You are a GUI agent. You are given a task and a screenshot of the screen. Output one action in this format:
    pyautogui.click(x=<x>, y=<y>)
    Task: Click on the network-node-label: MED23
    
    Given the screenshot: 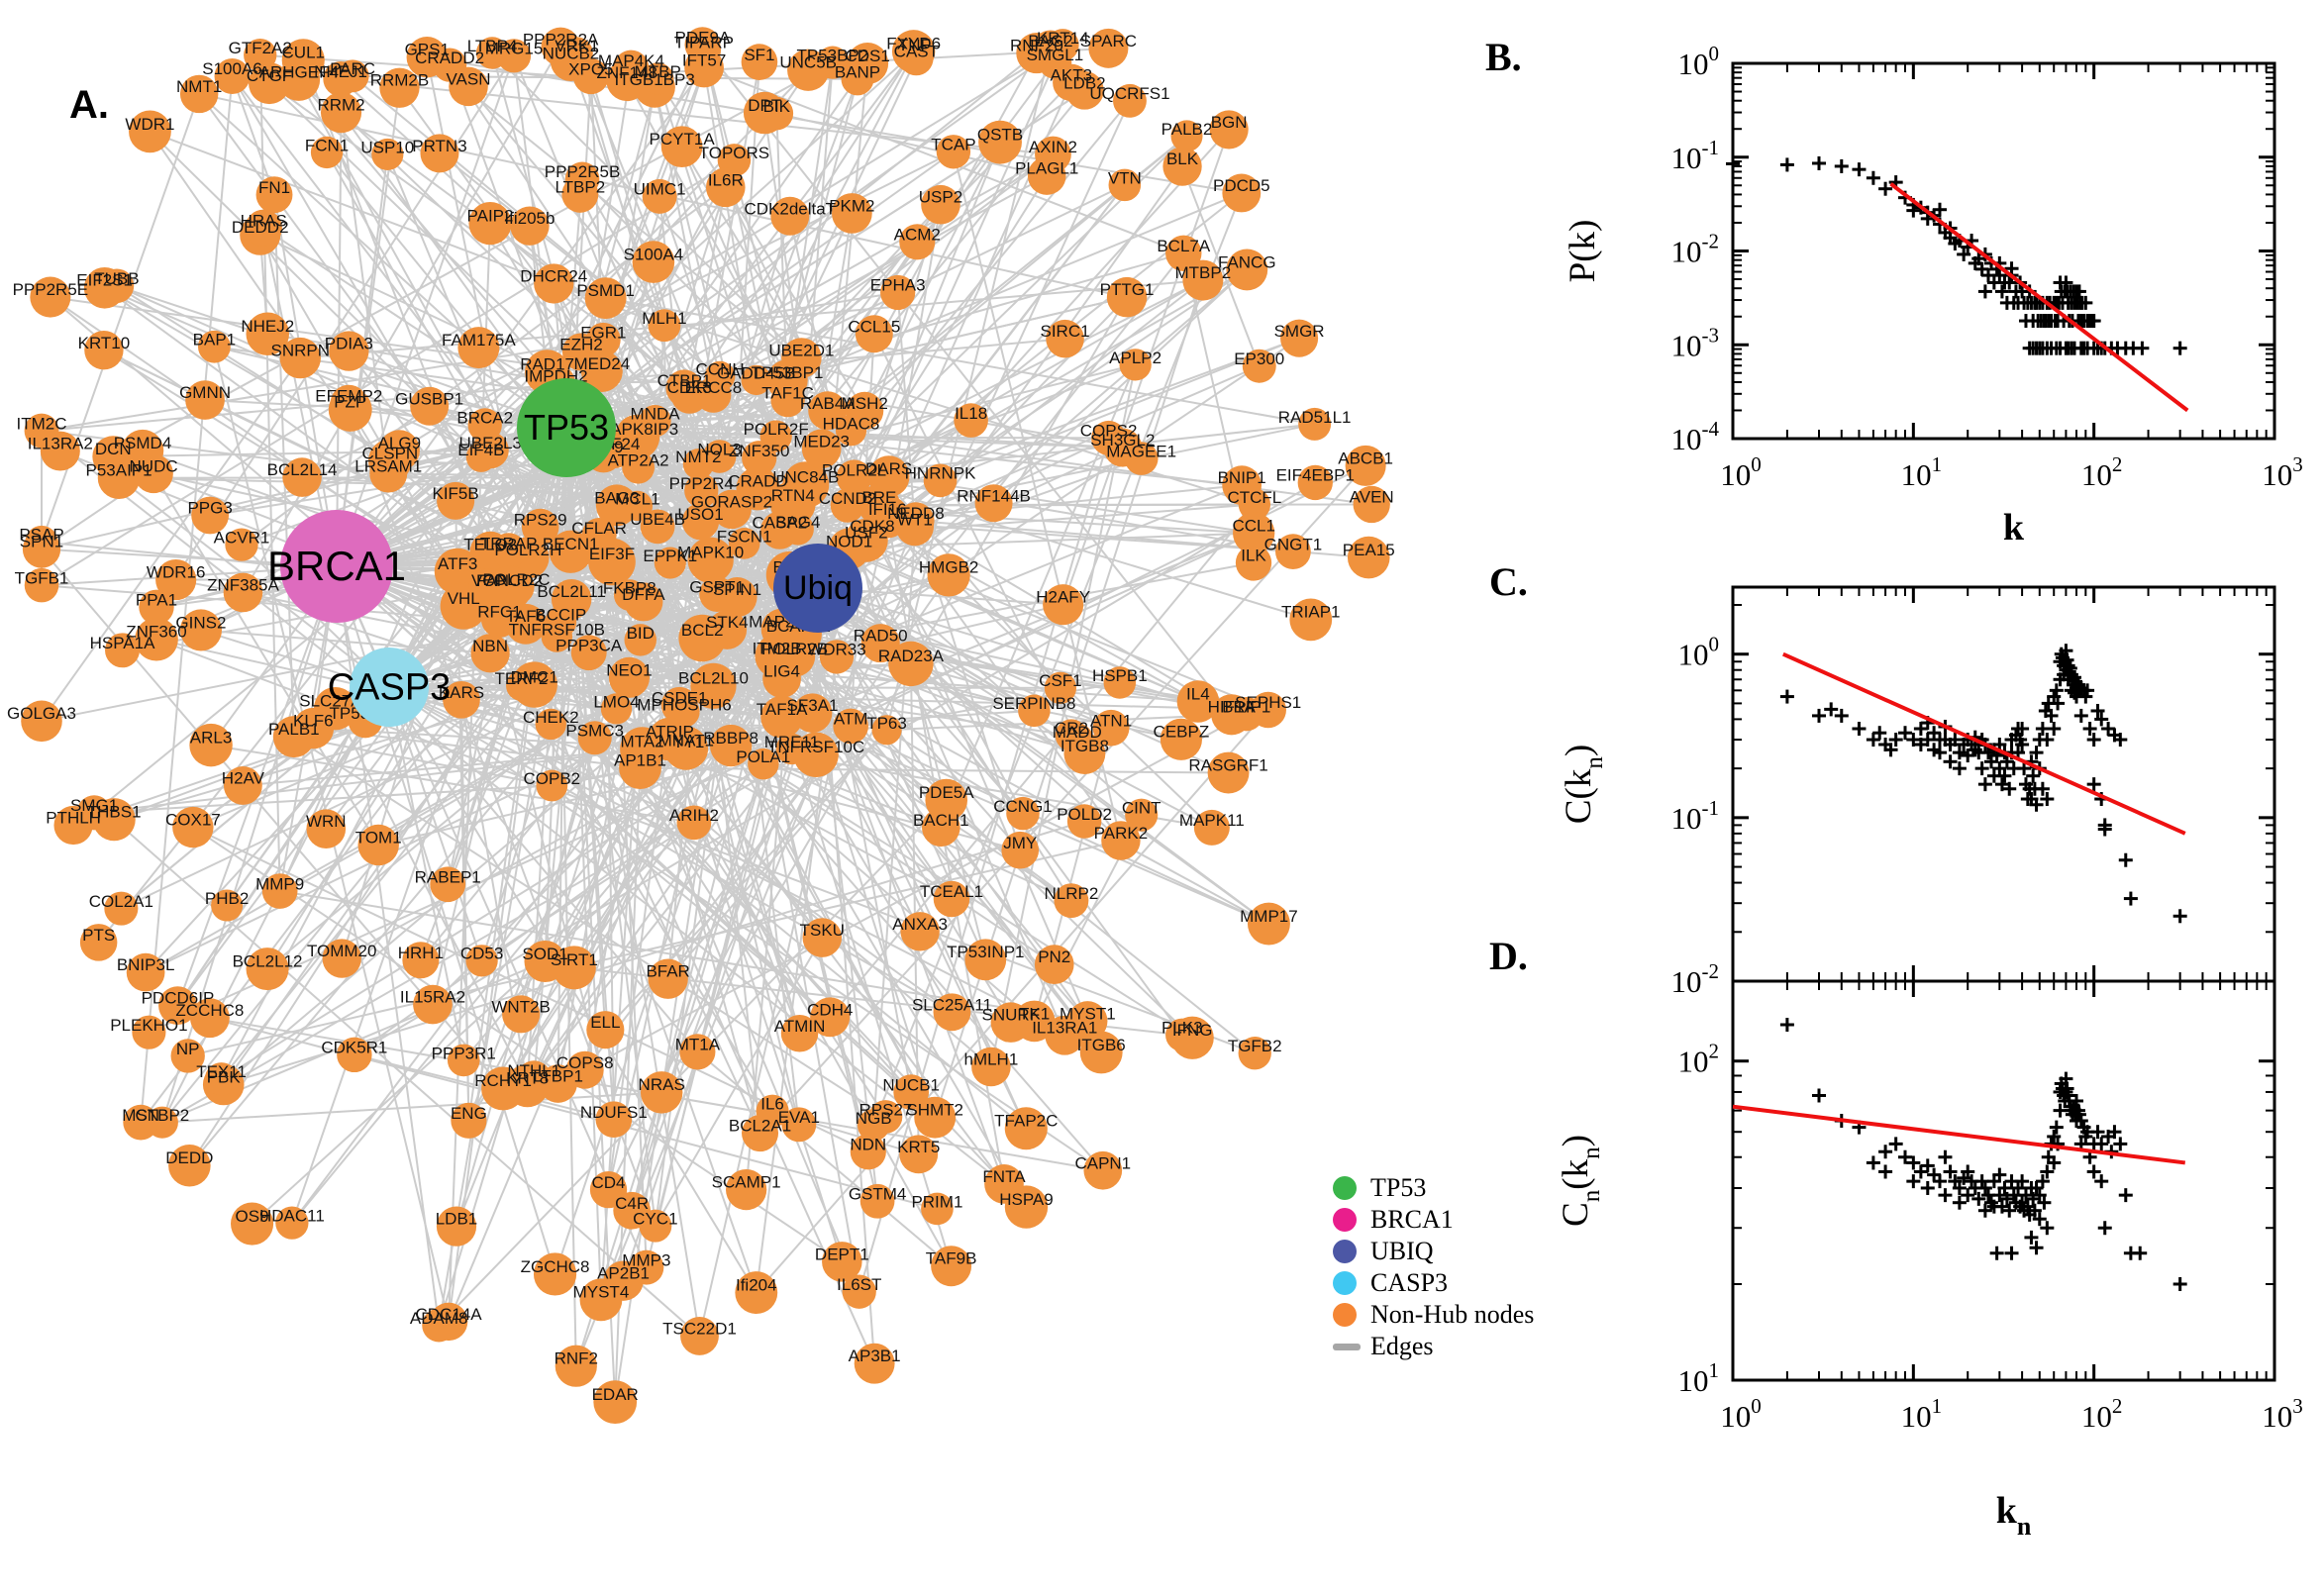 What is the action you would take?
    pyautogui.click(x=822, y=441)
    